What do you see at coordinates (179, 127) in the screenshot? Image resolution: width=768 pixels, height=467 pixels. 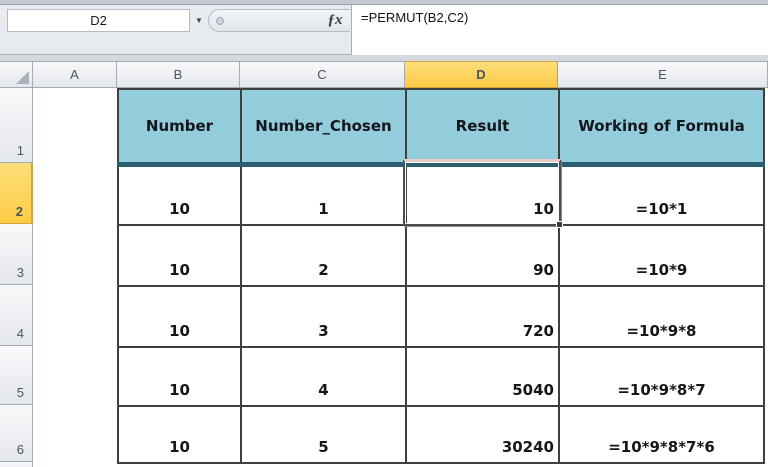 I see `header-cell-number: Number` at bounding box center [179, 127].